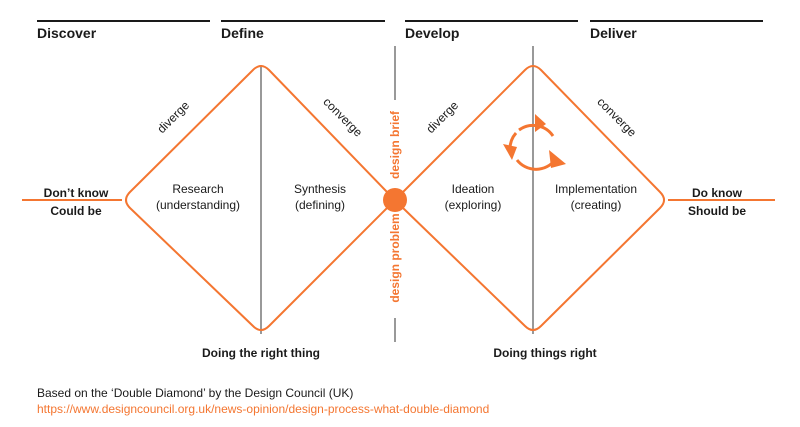 This screenshot has width=800, height=427. Describe the element at coordinates (432, 33) in the screenshot. I see `phase-label-develop: Develop` at that location.